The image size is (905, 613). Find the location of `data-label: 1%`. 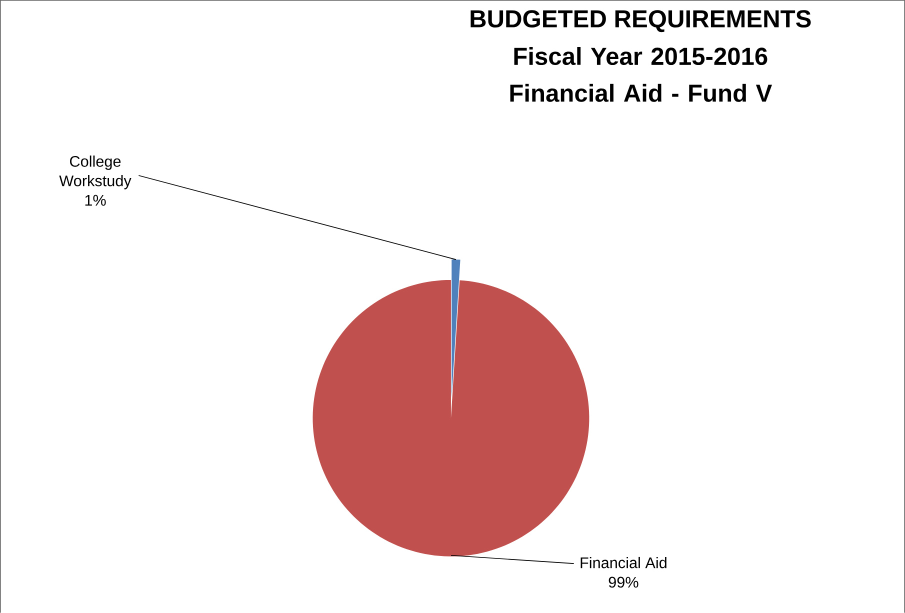

data-label: 1% is located at coordinates (95, 200).